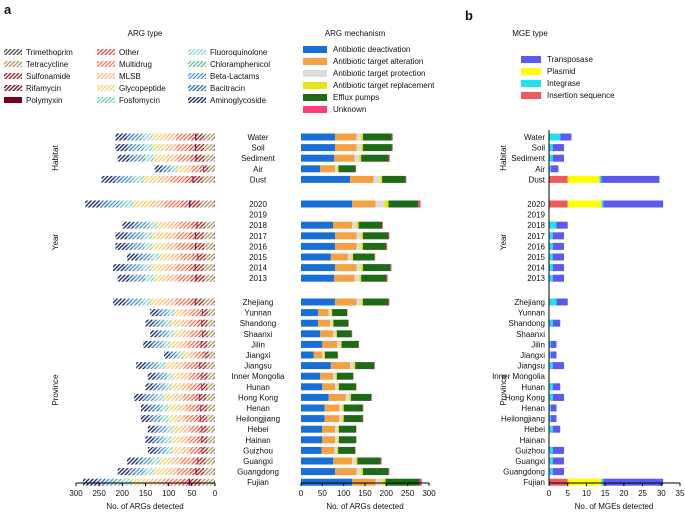 The image size is (685, 515). Describe the element at coordinates (197, 236) in the screenshot. I see `arg-type-bar-2017-rifamycin` at that location.